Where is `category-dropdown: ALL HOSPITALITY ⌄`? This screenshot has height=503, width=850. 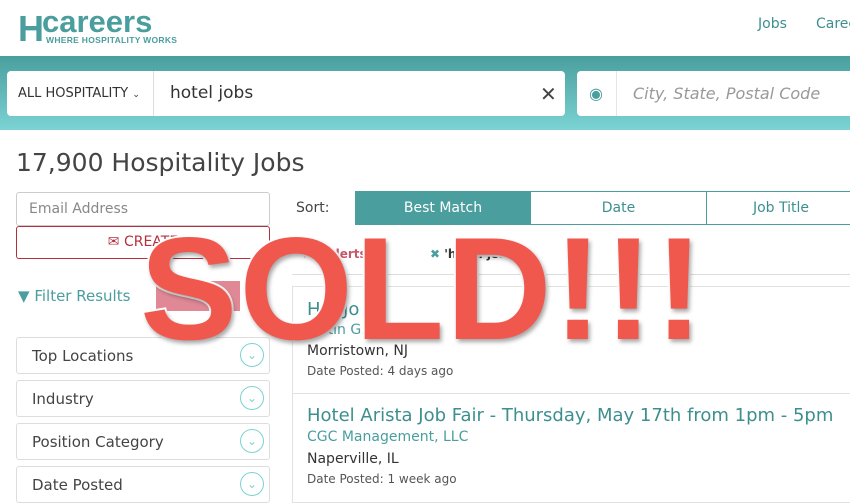 category-dropdown: ALL HOSPITALITY ⌄ is located at coordinates (80, 93).